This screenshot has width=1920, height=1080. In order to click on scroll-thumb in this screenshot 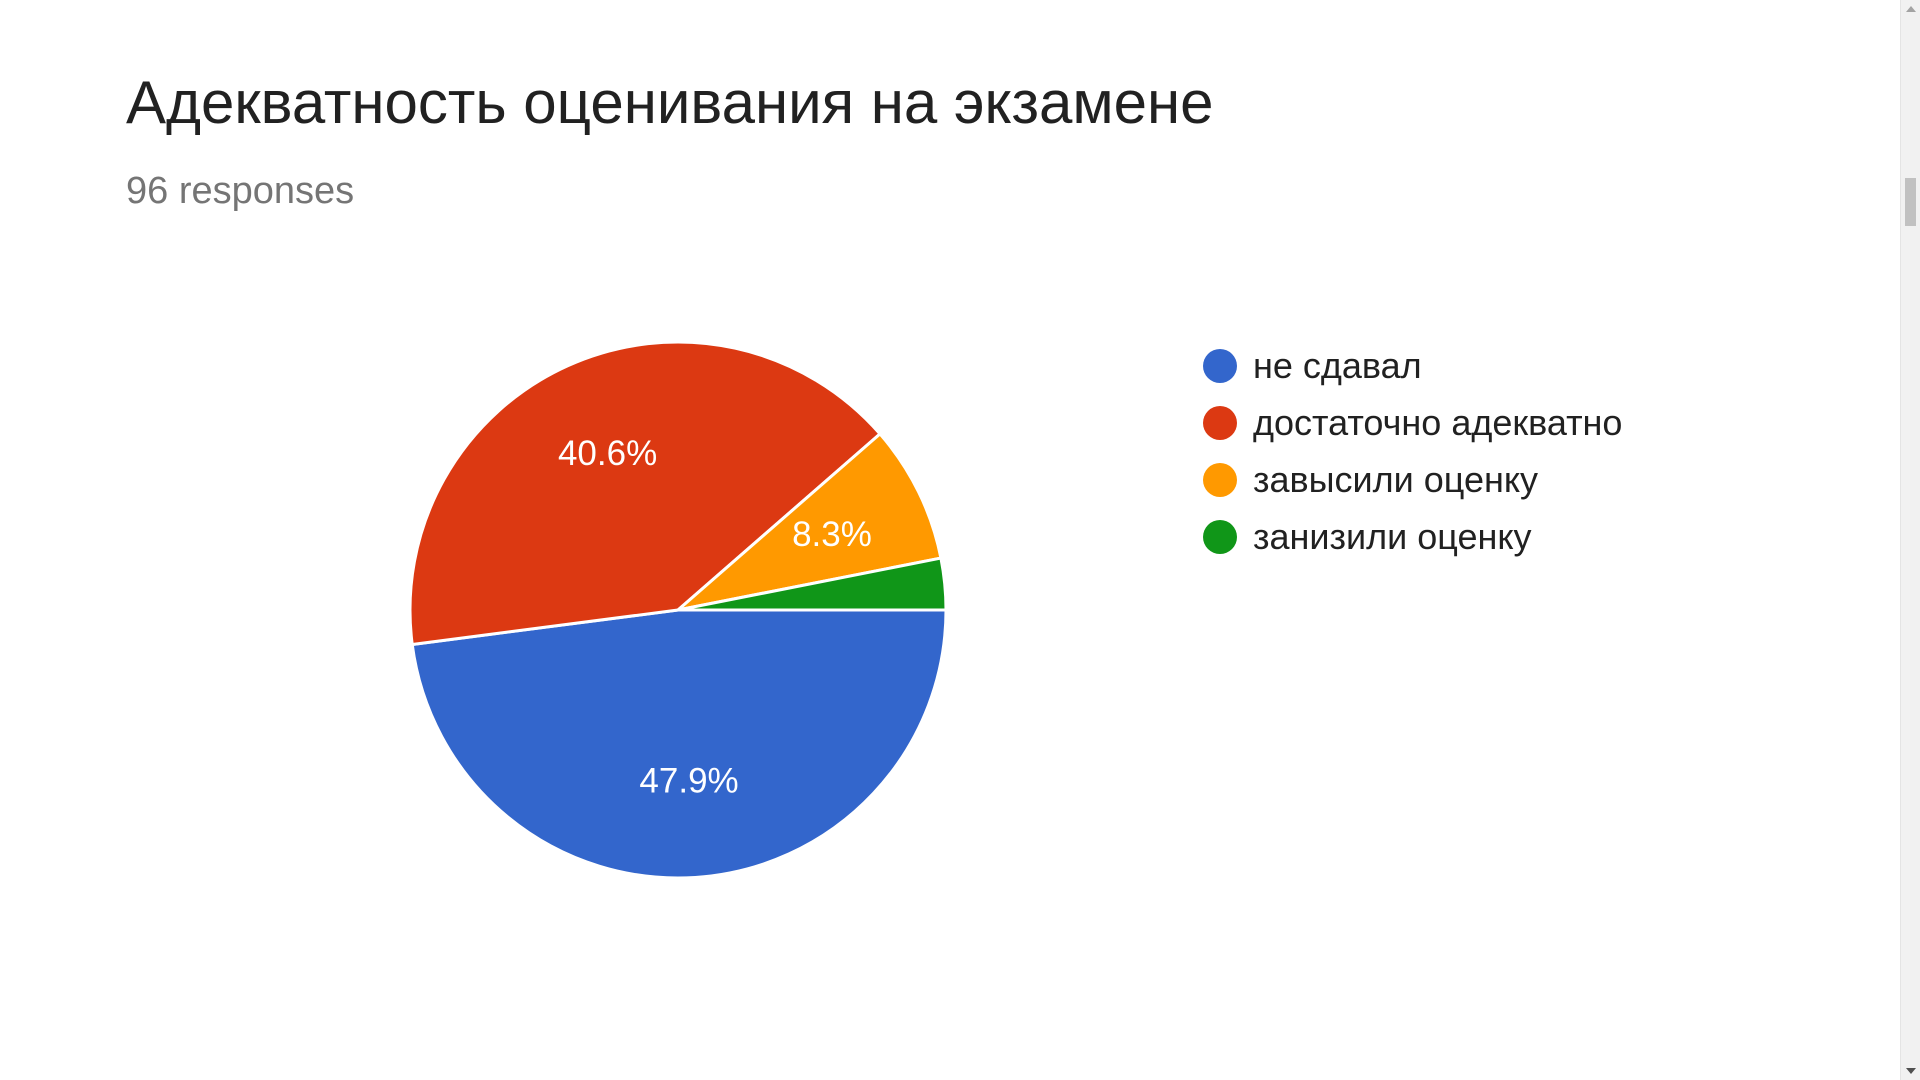, I will do `click(1910, 202)`.